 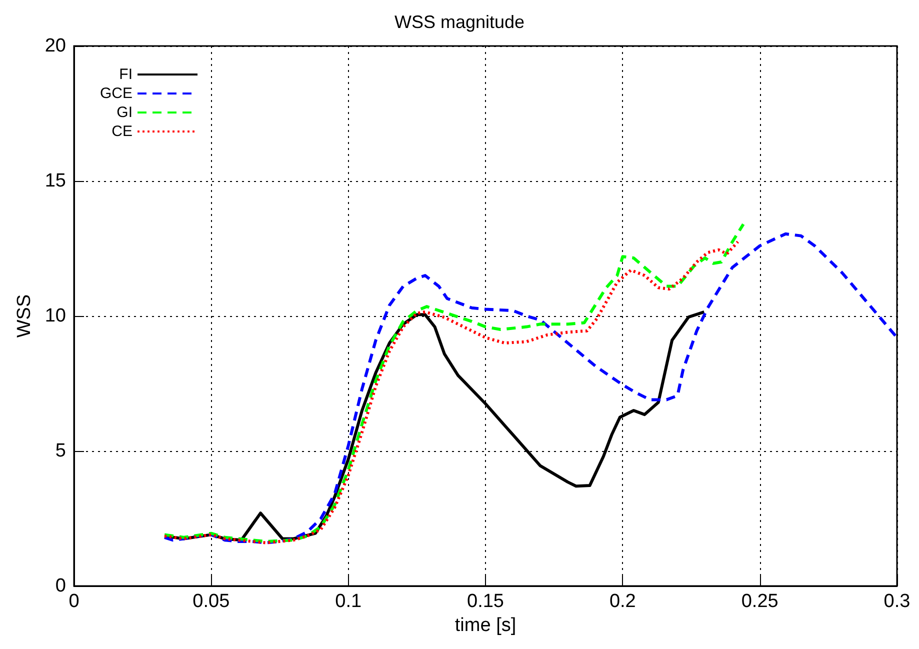 What do you see at coordinates (348, 601) in the screenshot?
I see `x-tick-label: 0.1` at bounding box center [348, 601].